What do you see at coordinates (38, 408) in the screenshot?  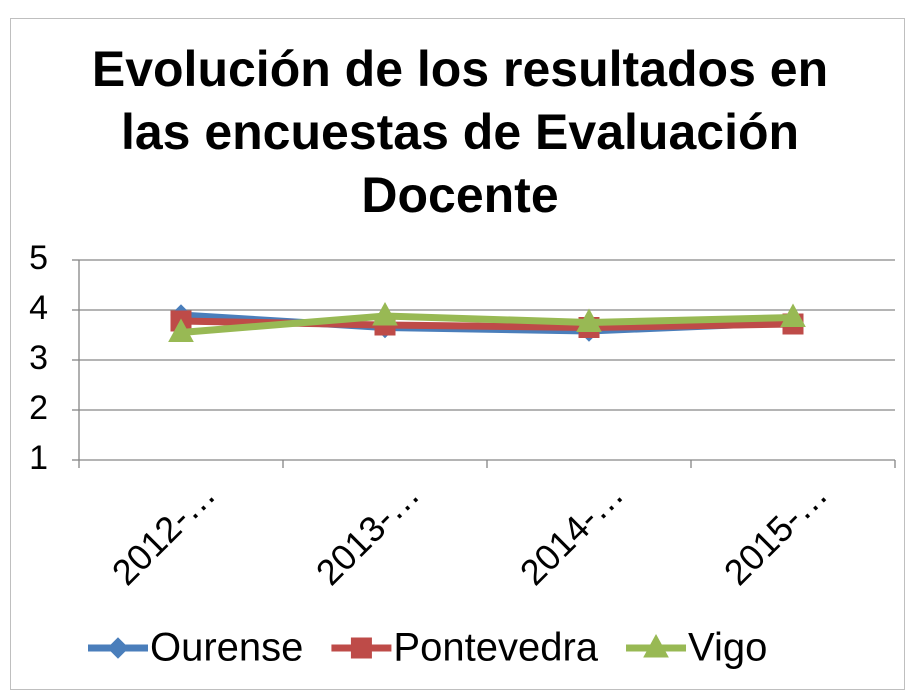 I see `y-tick-label: 2` at bounding box center [38, 408].